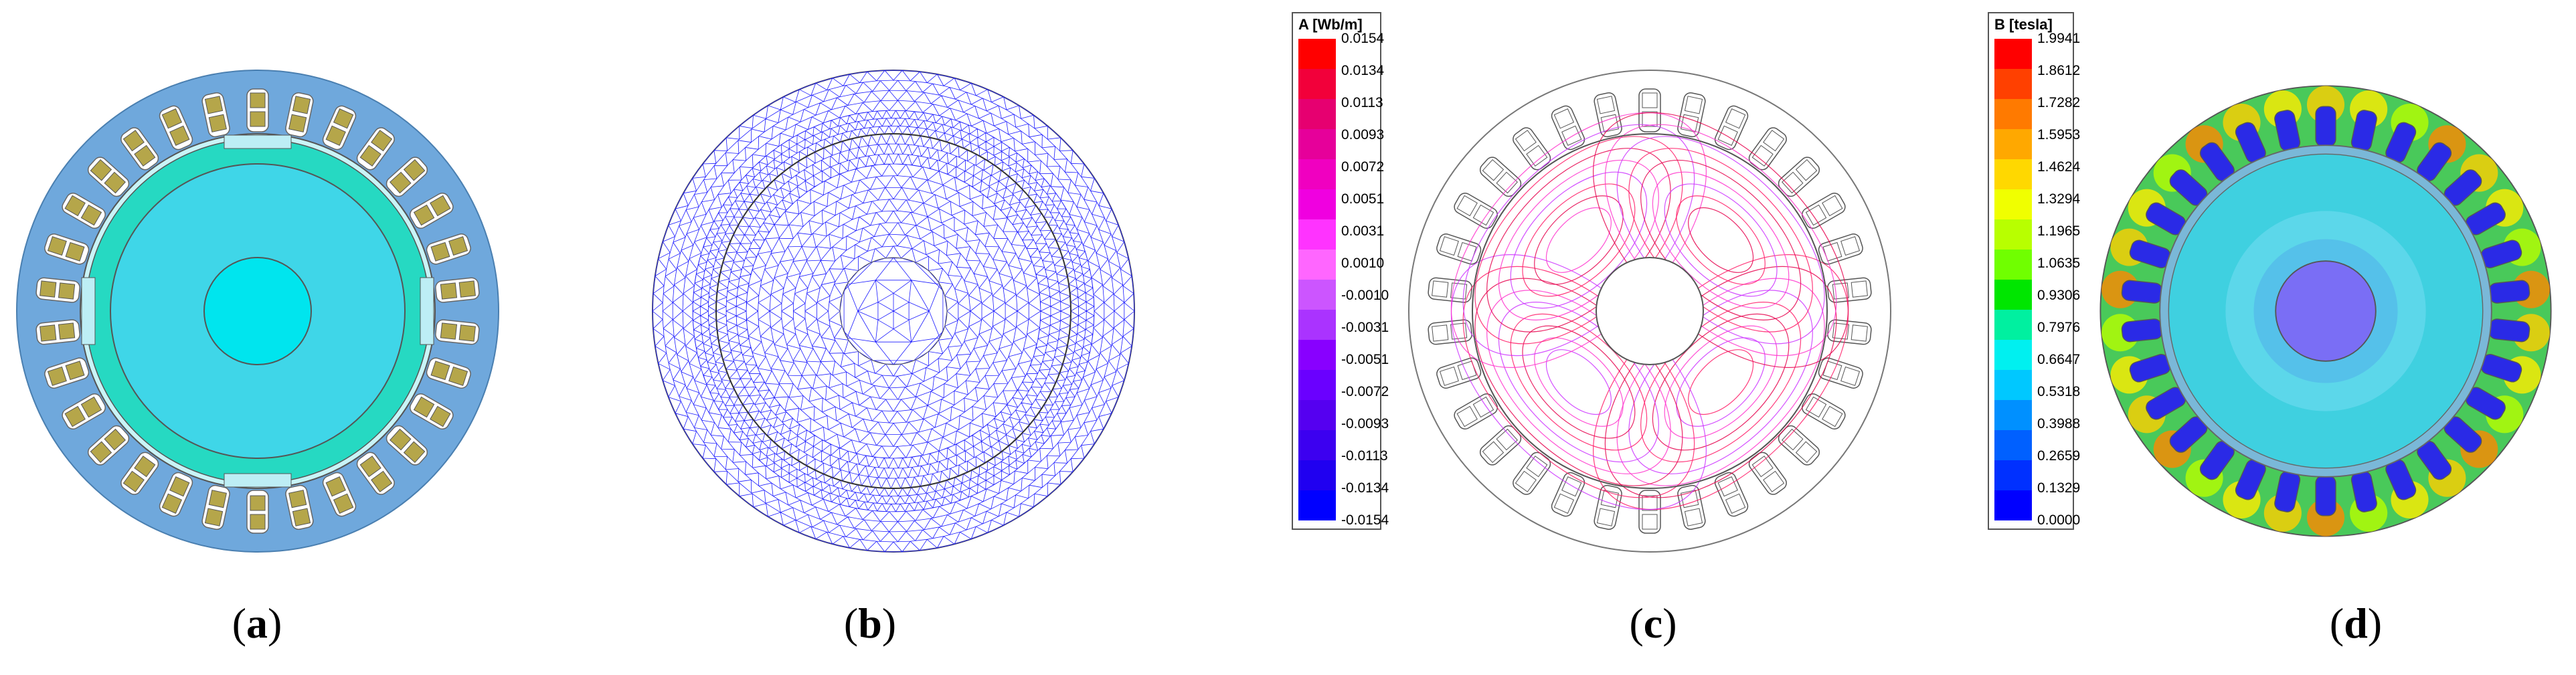 The height and width of the screenshot is (675, 2576). Describe the element at coordinates (1365, 488) in the screenshot. I see `legend-flux-tick-label: -0.0134` at that location.